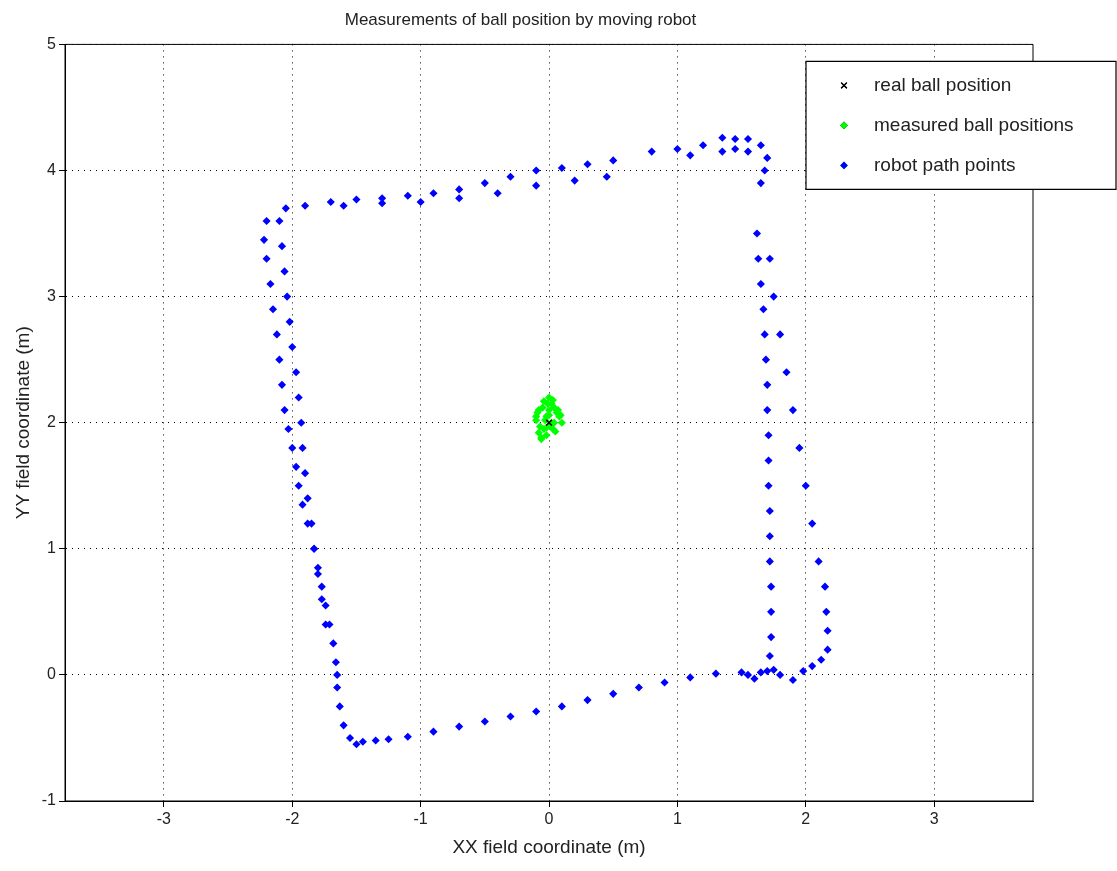 The image size is (1117, 871). What do you see at coordinates (549, 846) in the screenshot?
I see `x-axis-title: XX field coordinate (m)` at bounding box center [549, 846].